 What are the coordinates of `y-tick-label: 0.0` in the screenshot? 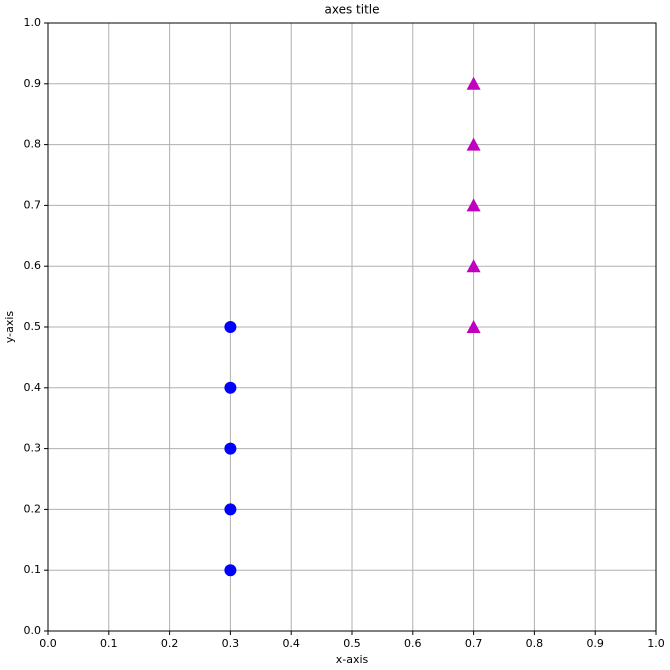 It's located at (33, 630).